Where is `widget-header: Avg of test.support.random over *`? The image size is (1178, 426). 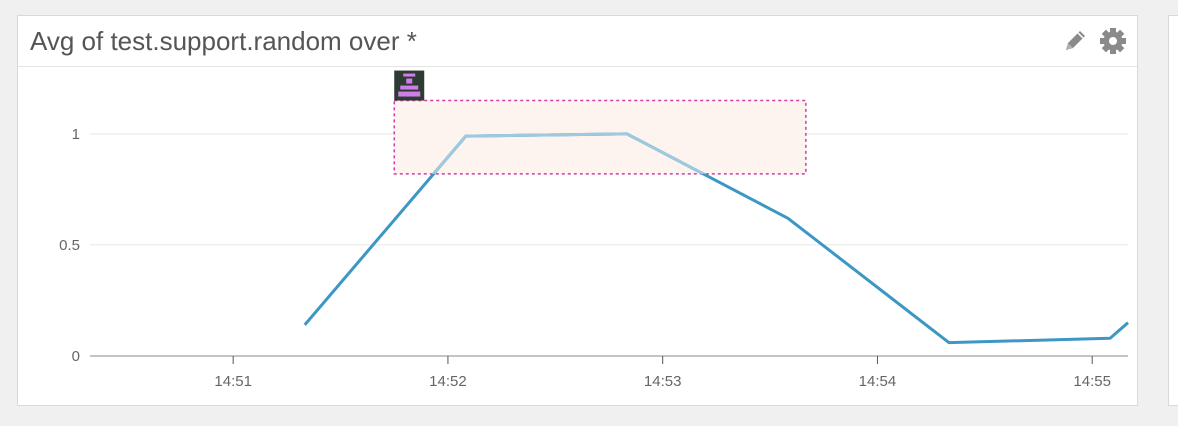
widget-header: Avg of test.support.random over * is located at coordinates (577, 41).